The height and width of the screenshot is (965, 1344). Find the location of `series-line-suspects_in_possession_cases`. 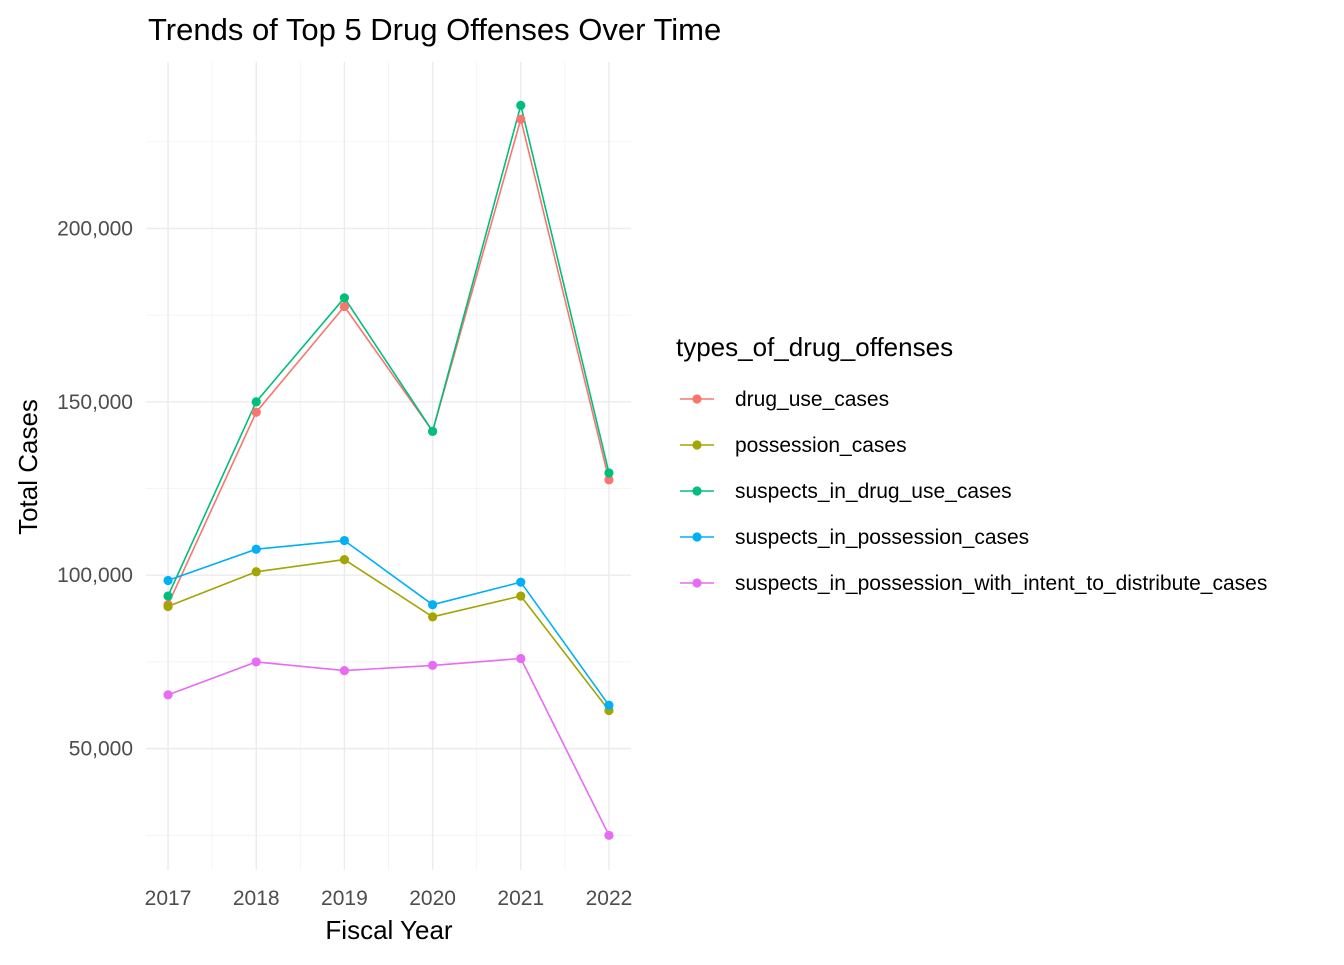

series-line-suspects_in_possession_cases is located at coordinates (388, 622).